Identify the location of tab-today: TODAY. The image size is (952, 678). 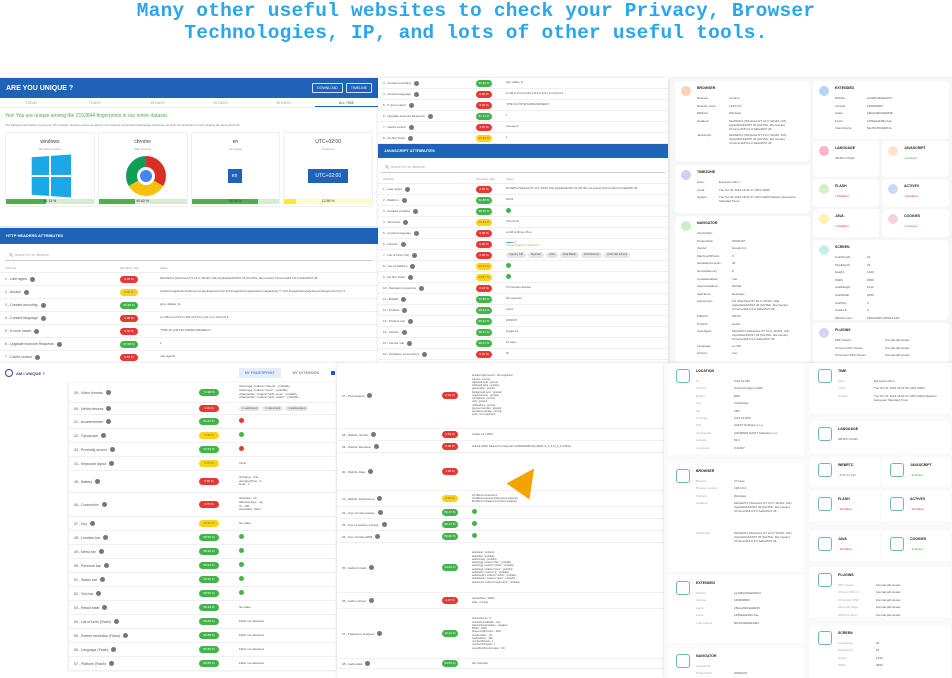
(31, 103).